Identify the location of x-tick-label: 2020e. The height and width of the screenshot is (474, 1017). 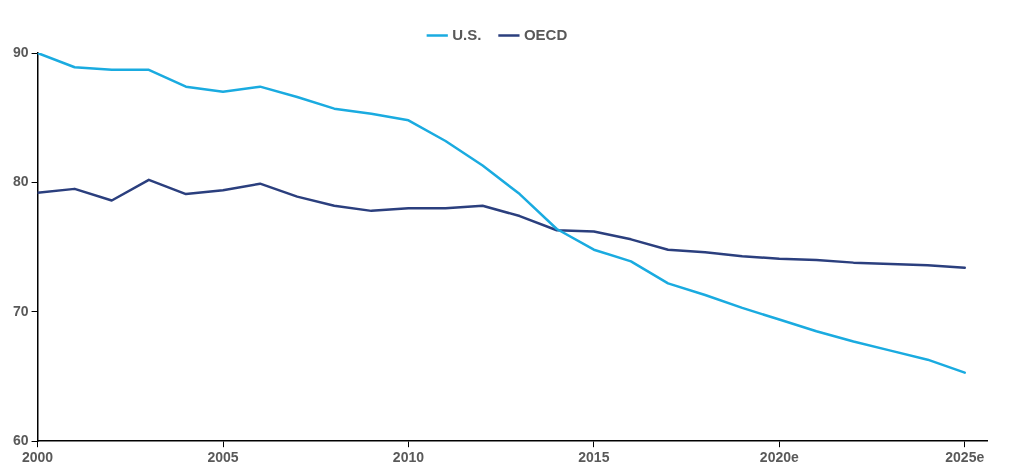
(779, 457).